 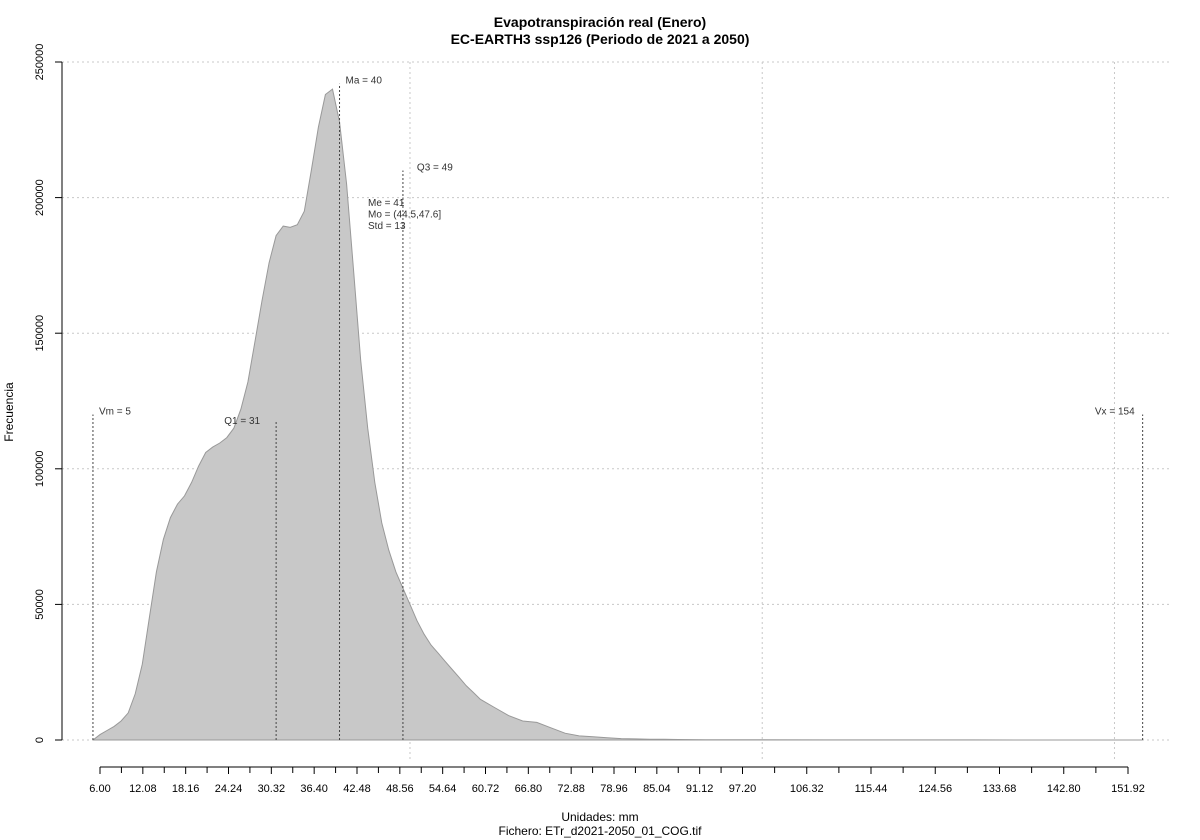 What do you see at coordinates (364, 81) in the screenshot?
I see `marker-label: Ma = 40` at bounding box center [364, 81].